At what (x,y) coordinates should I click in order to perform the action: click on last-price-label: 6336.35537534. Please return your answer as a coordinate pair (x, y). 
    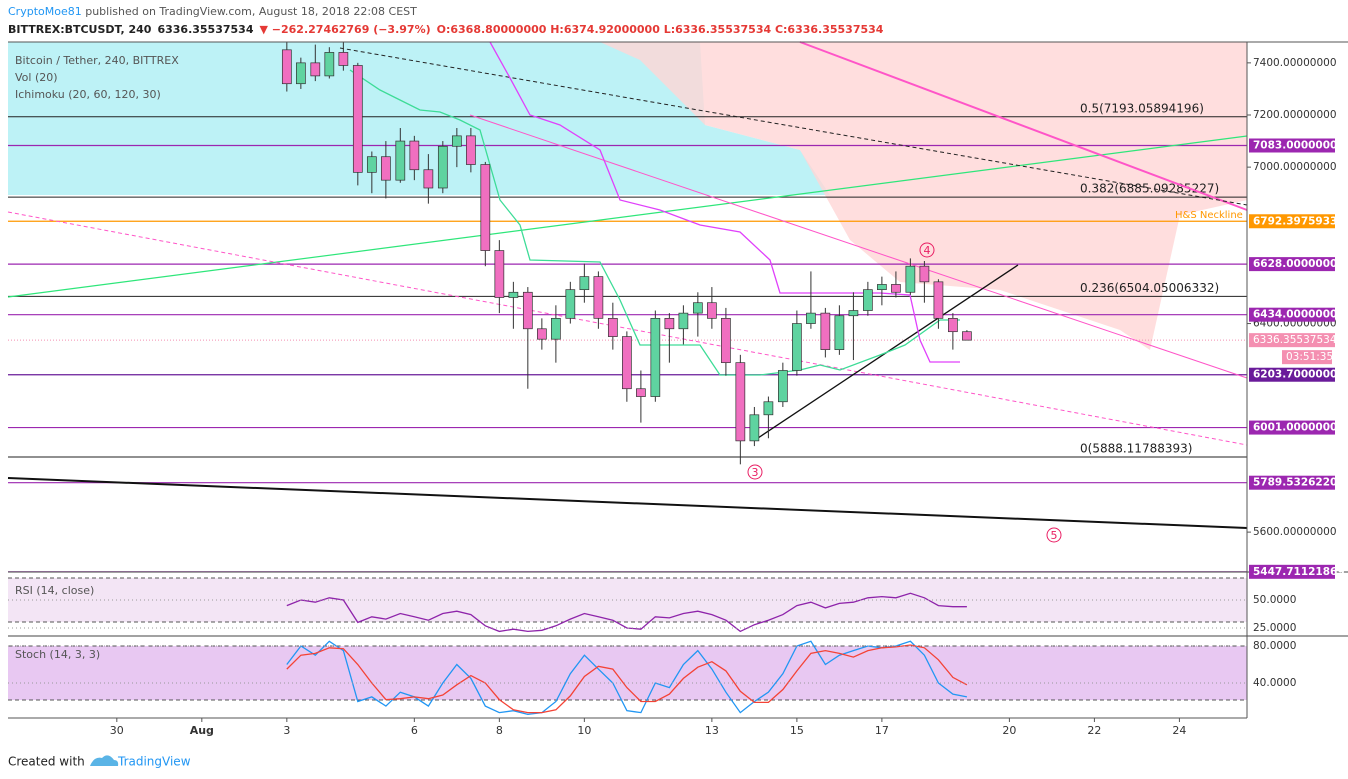
    Looking at the image, I should click on (1295, 340).